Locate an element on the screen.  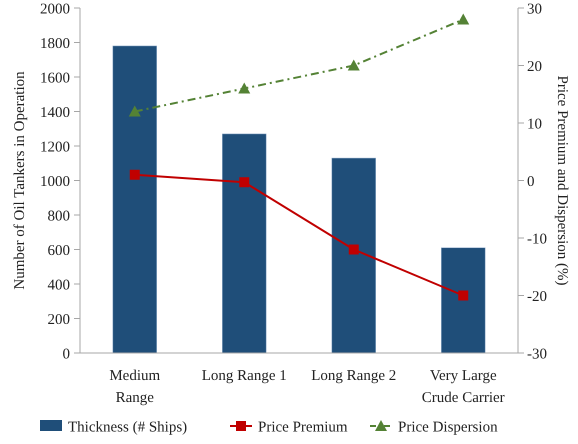
y-tick-label: 2000 is located at coordinates (55, 9).